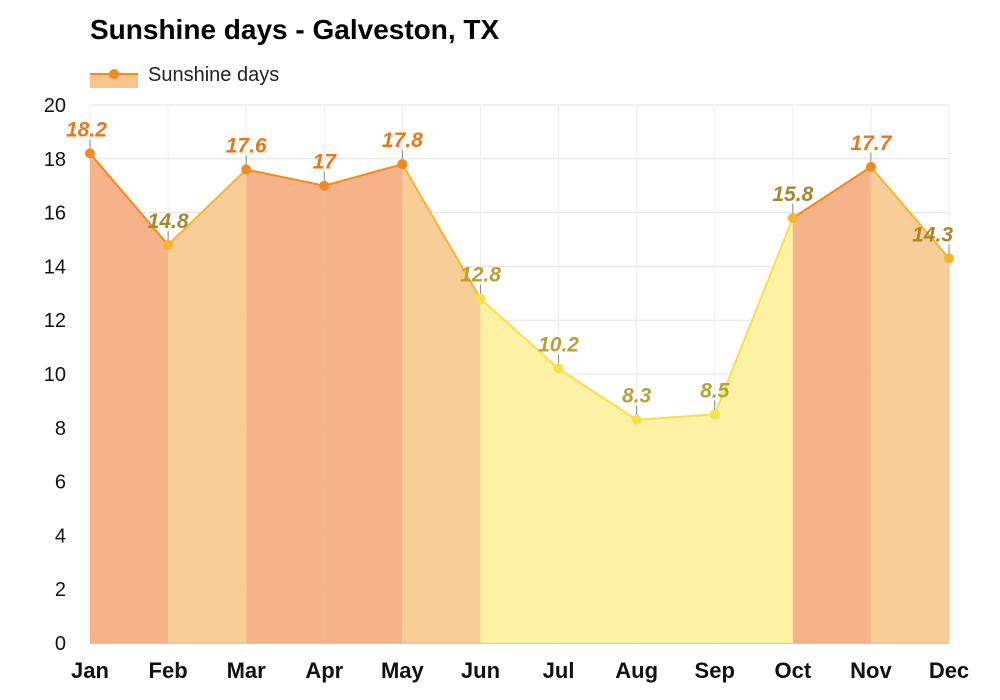 Image resolution: width=1000 pixels, height=700 pixels. What do you see at coordinates (871, 143) in the screenshot?
I see `data-label-Nov: 17.7` at bounding box center [871, 143].